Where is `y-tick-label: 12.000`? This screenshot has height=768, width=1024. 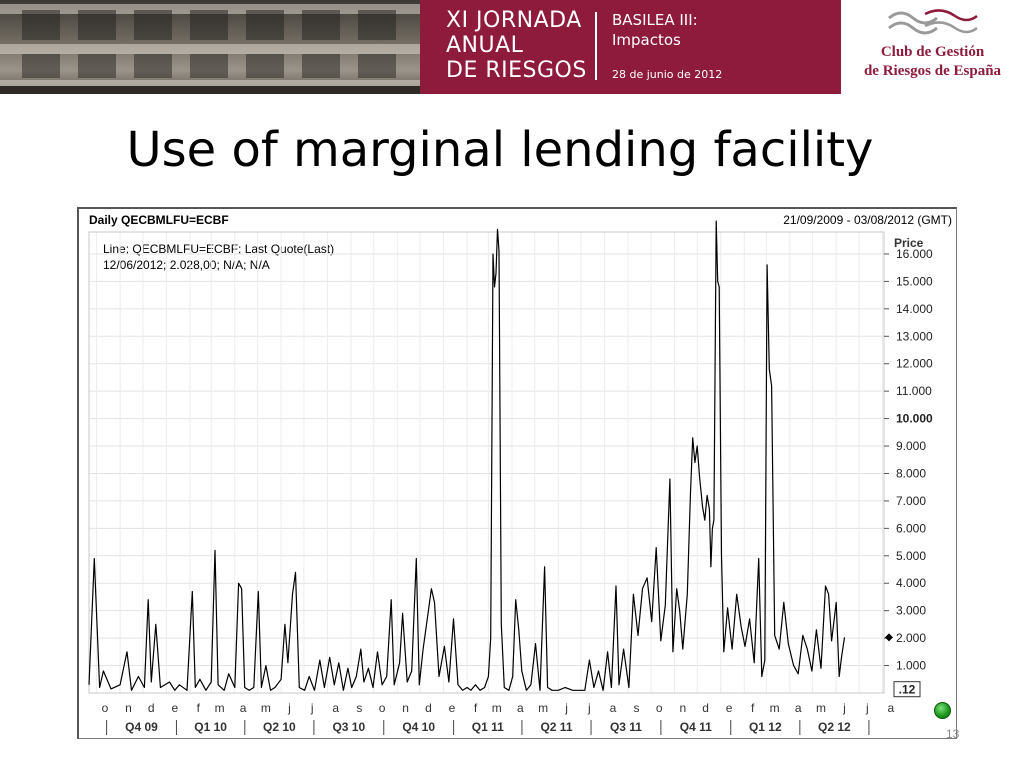 y-tick-label: 12.000 is located at coordinates (914, 364).